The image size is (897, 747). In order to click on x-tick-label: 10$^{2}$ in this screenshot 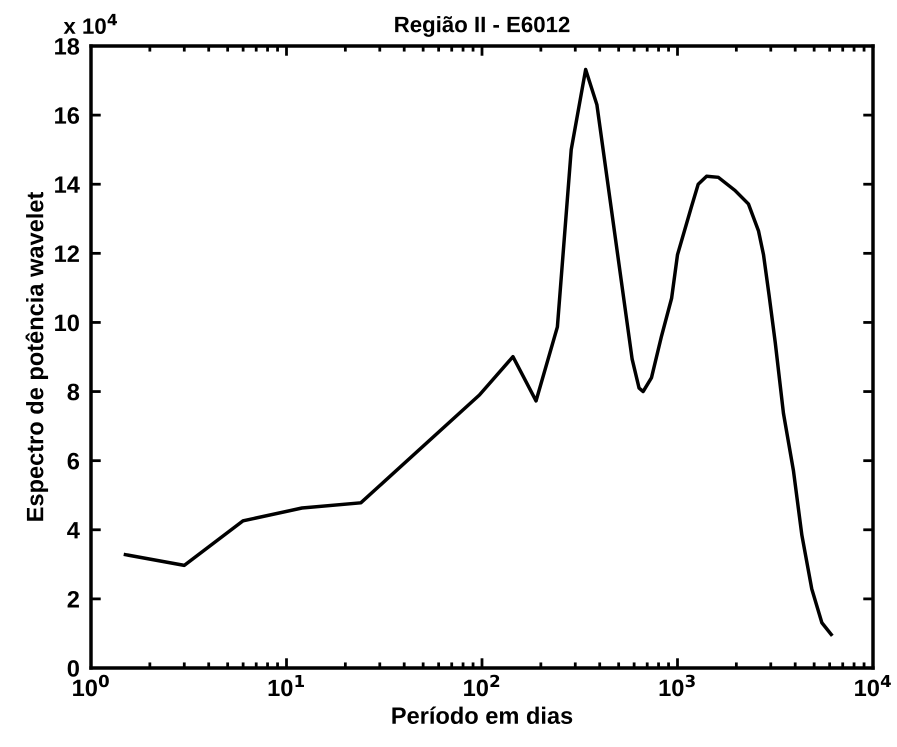, I will do `click(482, 685)`.